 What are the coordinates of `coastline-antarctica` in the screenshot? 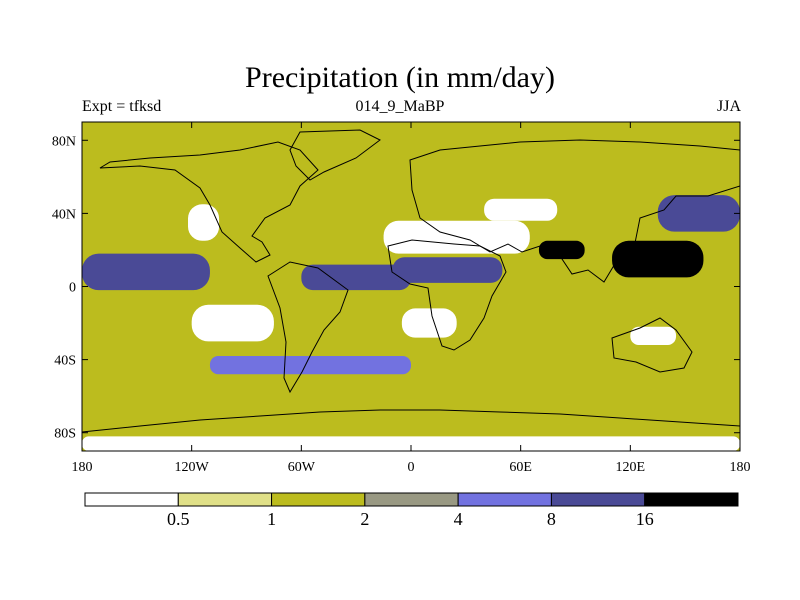 It's located at (411, 421).